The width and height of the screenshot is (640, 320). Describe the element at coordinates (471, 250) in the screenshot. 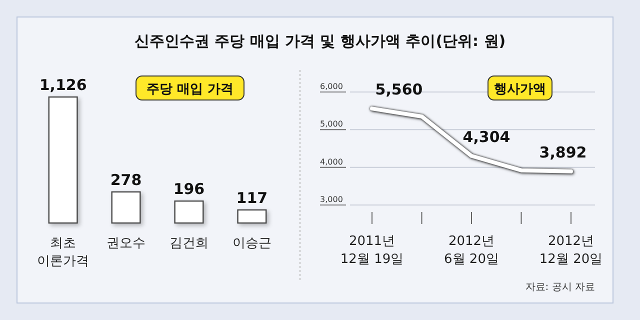

I see `x-tick-label: 2012년 6월 20일` at that location.